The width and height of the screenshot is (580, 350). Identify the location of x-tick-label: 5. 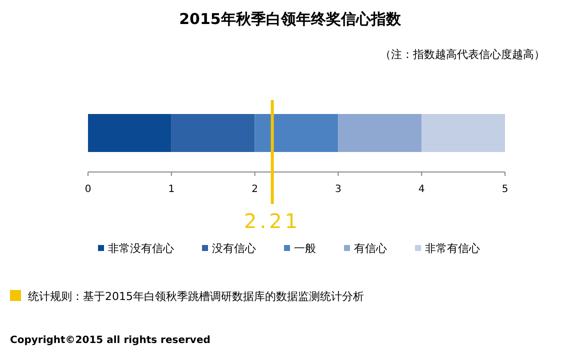
(505, 189).